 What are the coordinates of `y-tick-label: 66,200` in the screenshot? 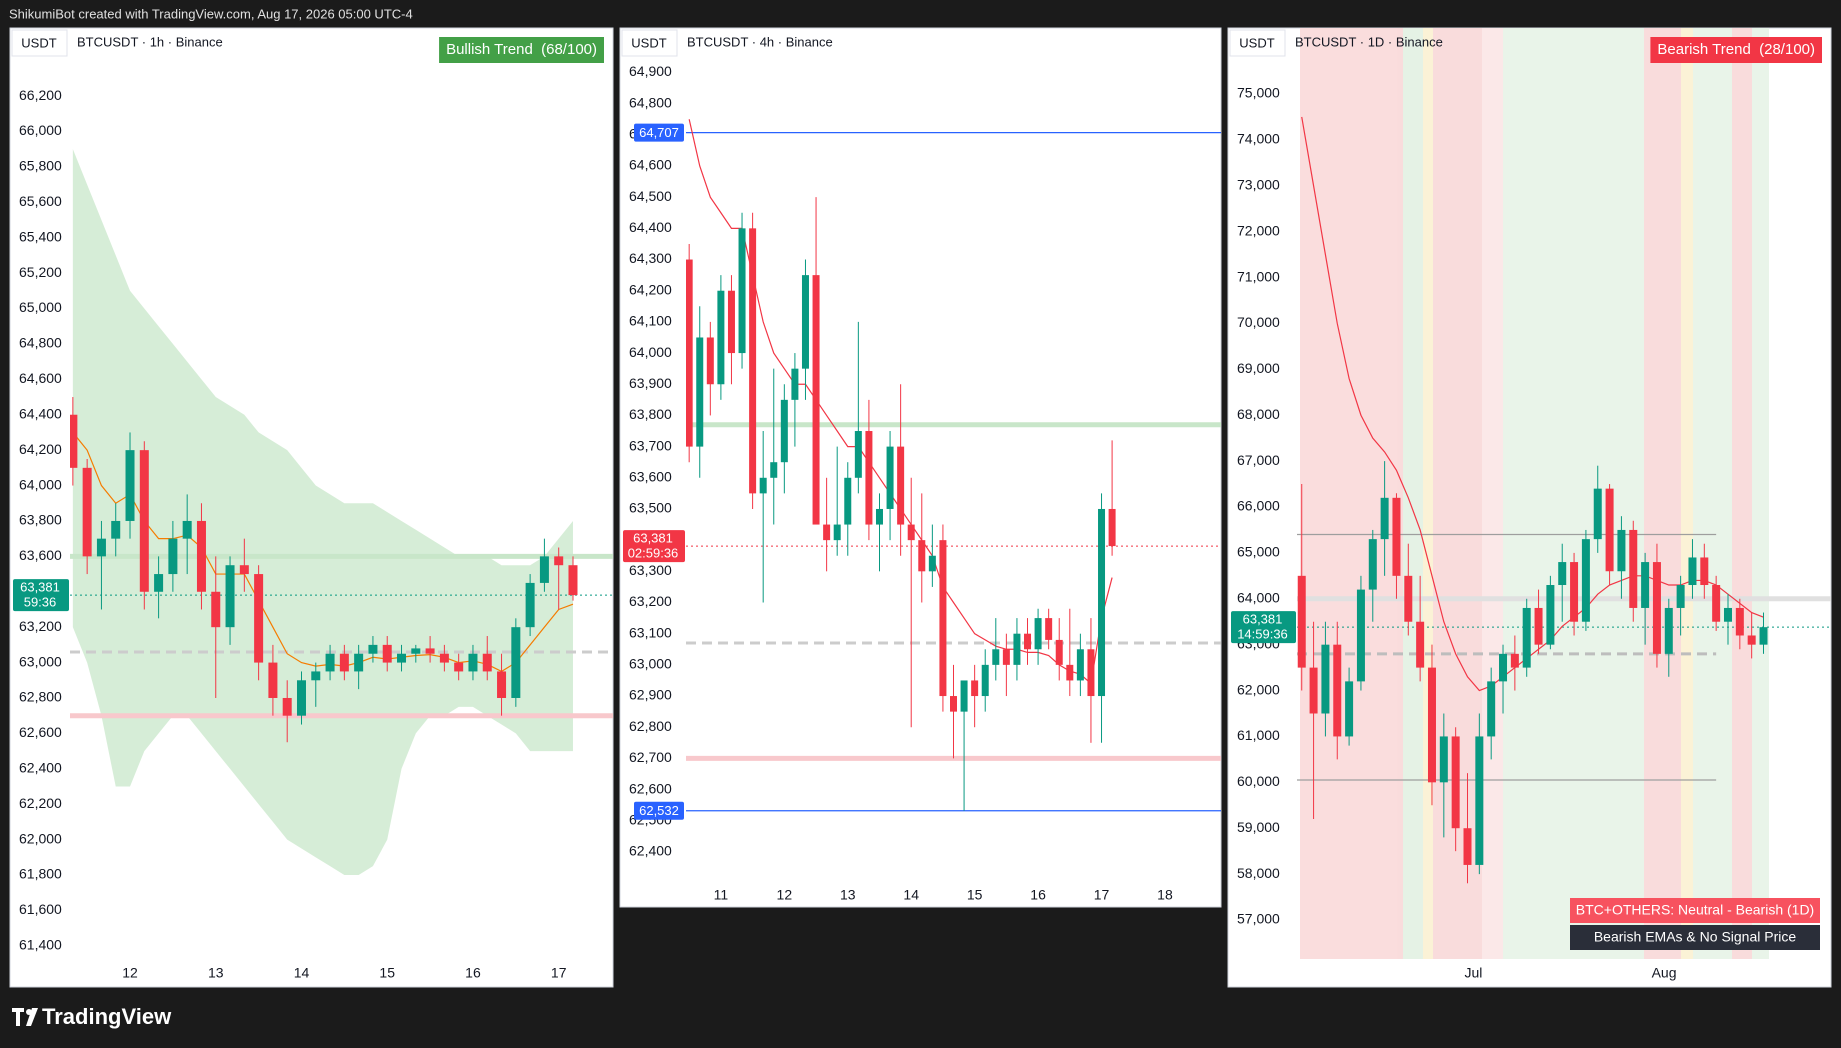 It's located at (40, 95).